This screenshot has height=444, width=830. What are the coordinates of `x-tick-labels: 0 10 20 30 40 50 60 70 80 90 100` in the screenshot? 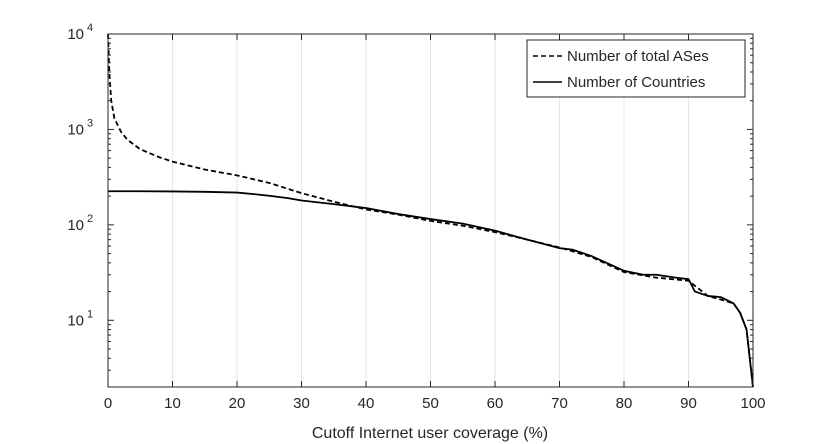 It's located at (435, 403).